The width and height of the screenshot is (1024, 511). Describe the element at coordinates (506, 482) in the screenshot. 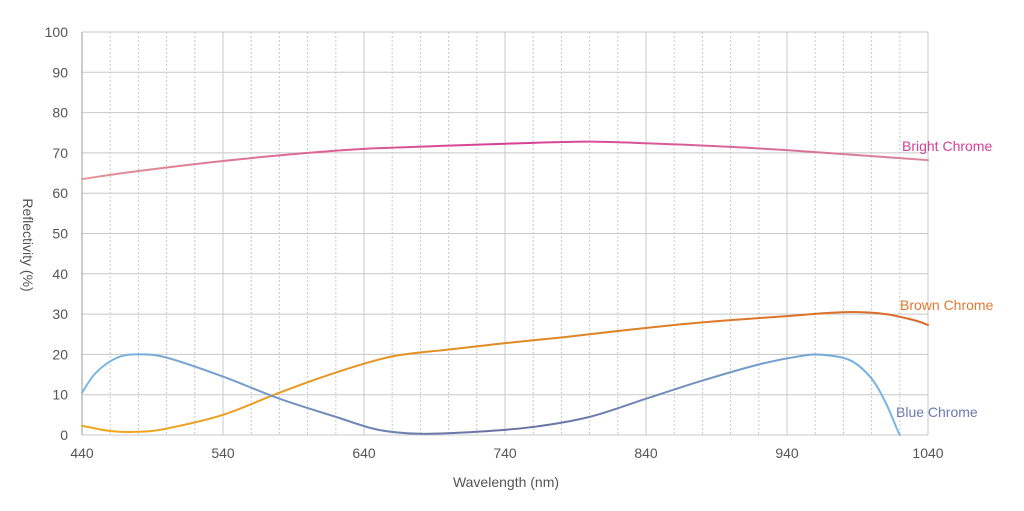

I see `x-axis-label: Wavelength (nm)` at that location.